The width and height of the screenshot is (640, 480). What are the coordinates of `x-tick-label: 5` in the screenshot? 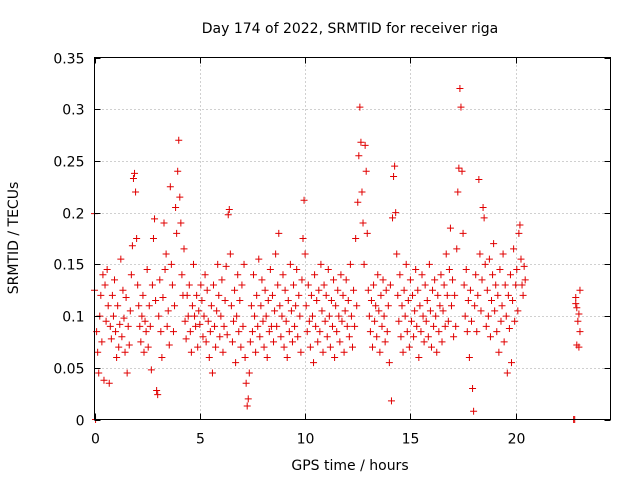 It's located at (200, 440).